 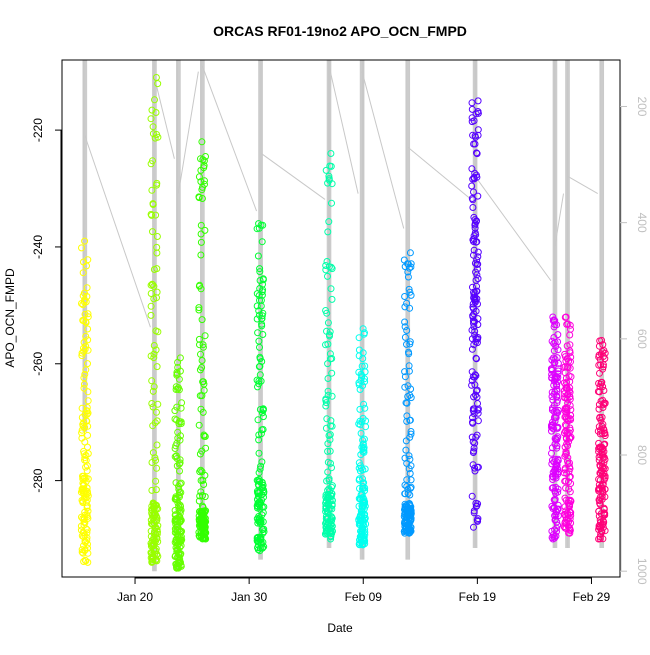 What do you see at coordinates (478, 597) in the screenshot?
I see `x-tick-label: Feb 19` at bounding box center [478, 597].